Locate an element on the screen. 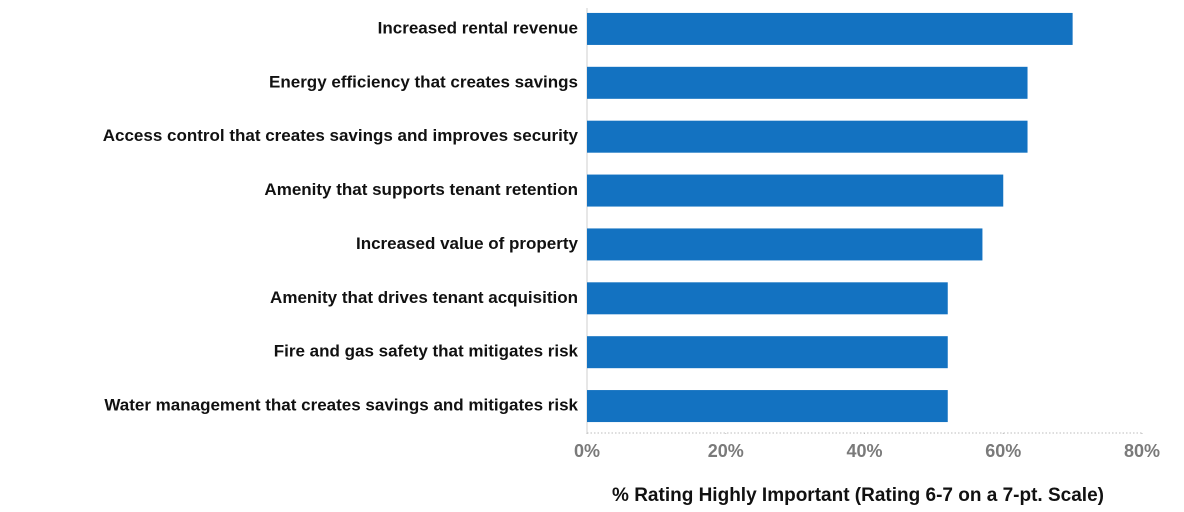 The height and width of the screenshot is (512, 1184). y-tick-label: Amenity that drives tenant acquisition is located at coordinates (424, 297).